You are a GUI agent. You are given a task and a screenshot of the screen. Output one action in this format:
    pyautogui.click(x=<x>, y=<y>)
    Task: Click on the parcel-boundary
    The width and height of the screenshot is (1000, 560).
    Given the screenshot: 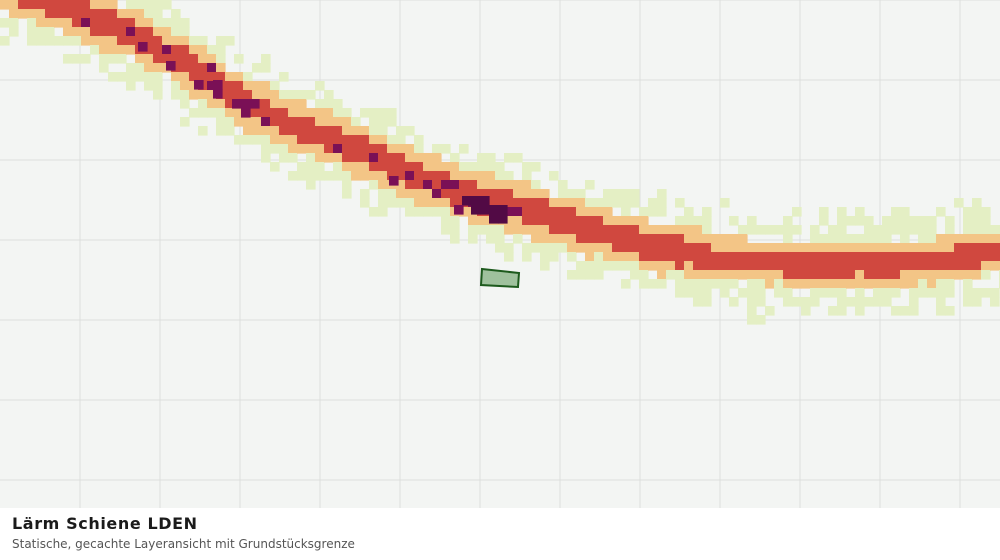 What is the action you would take?
    pyautogui.click(x=500, y=278)
    